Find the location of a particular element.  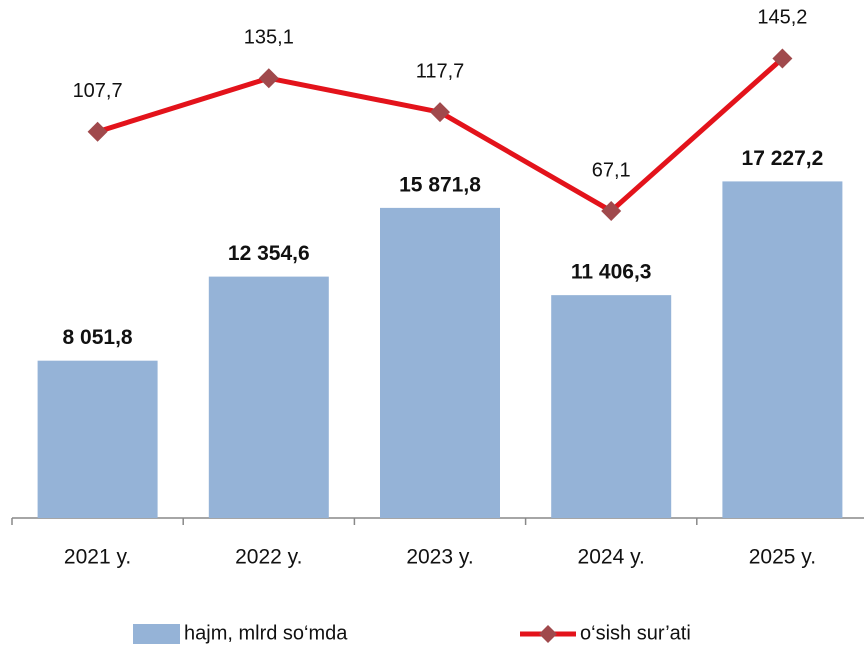

x-tick-label: 2024 y. is located at coordinates (611, 557).